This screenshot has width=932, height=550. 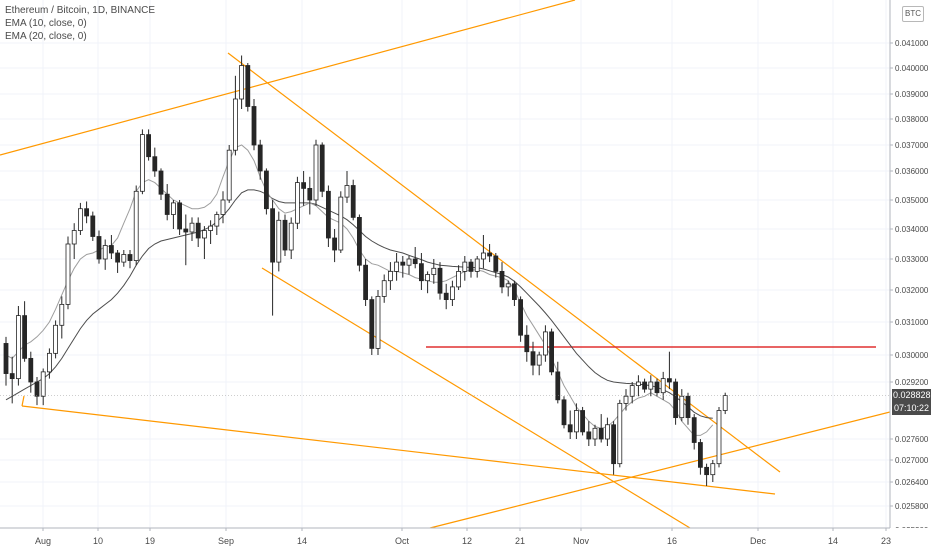 What do you see at coordinates (46, 36) in the screenshot?
I see `ema20-legend: EMA (20, close, 0)` at bounding box center [46, 36].